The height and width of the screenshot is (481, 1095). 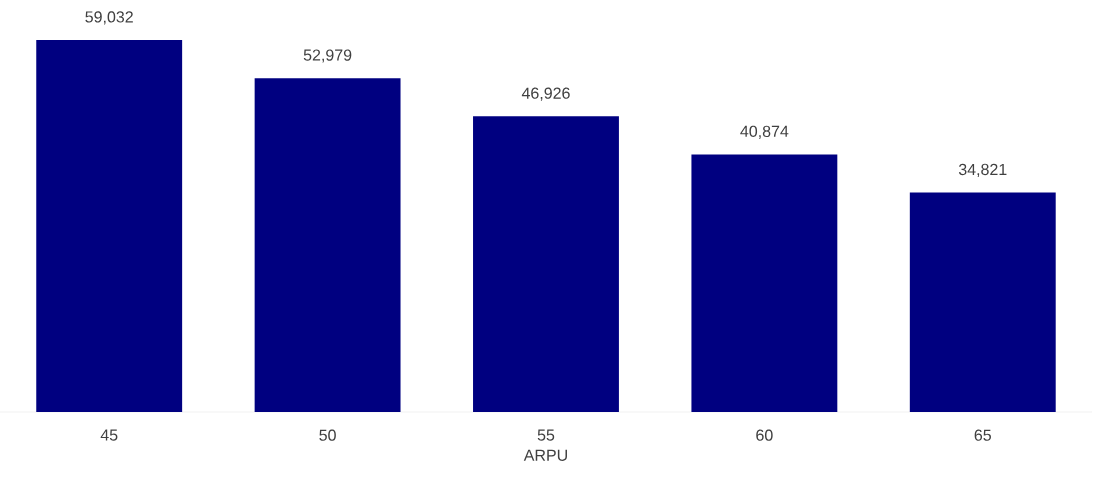 What do you see at coordinates (764, 435) in the screenshot?
I see `x-tick-label: 60` at bounding box center [764, 435].